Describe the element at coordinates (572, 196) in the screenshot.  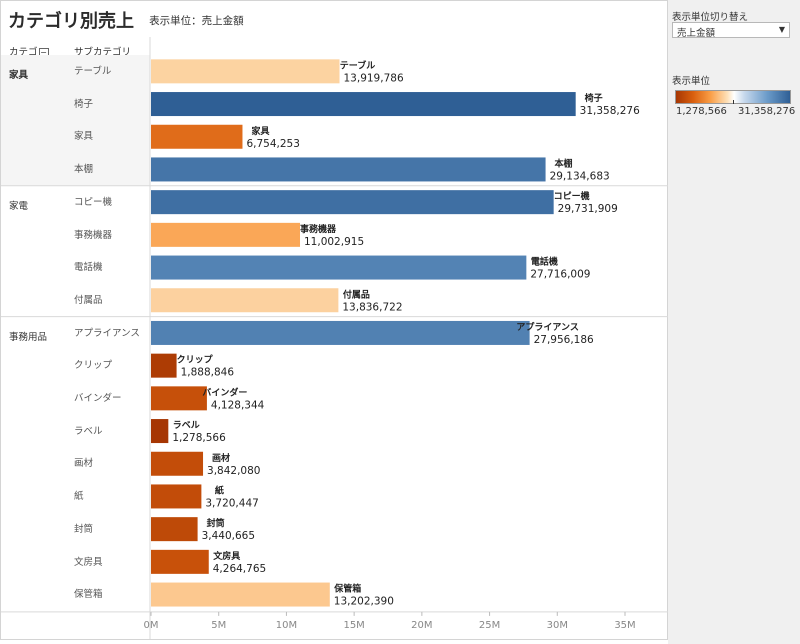
I see `bar-name-label: コピー機` at that location.